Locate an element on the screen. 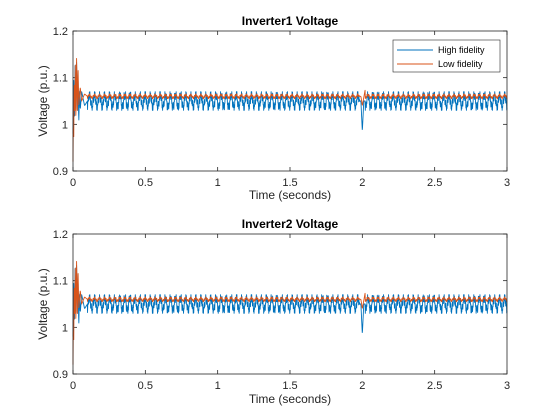 The height and width of the screenshot is (420, 560). legend: High fidelity Low fidelity is located at coordinates (446, 56).